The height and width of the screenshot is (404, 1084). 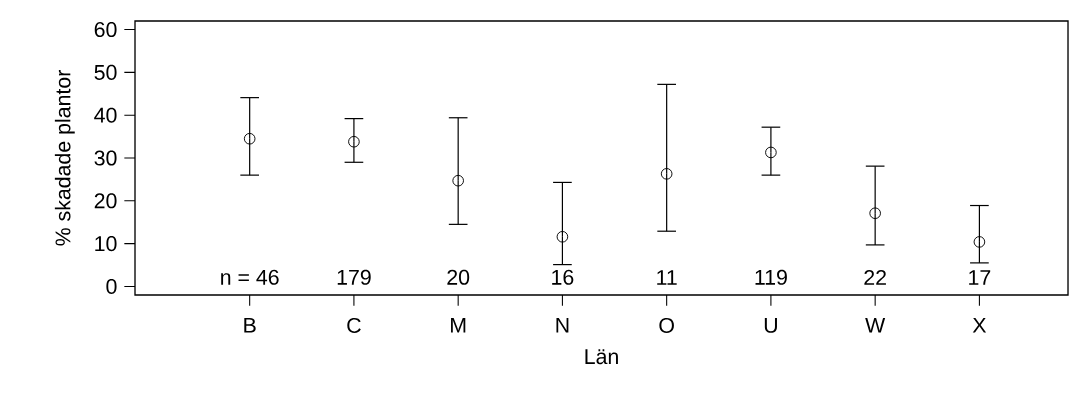 What do you see at coordinates (250, 325) in the screenshot?
I see `x-tick-label: B` at bounding box center [250, 325].